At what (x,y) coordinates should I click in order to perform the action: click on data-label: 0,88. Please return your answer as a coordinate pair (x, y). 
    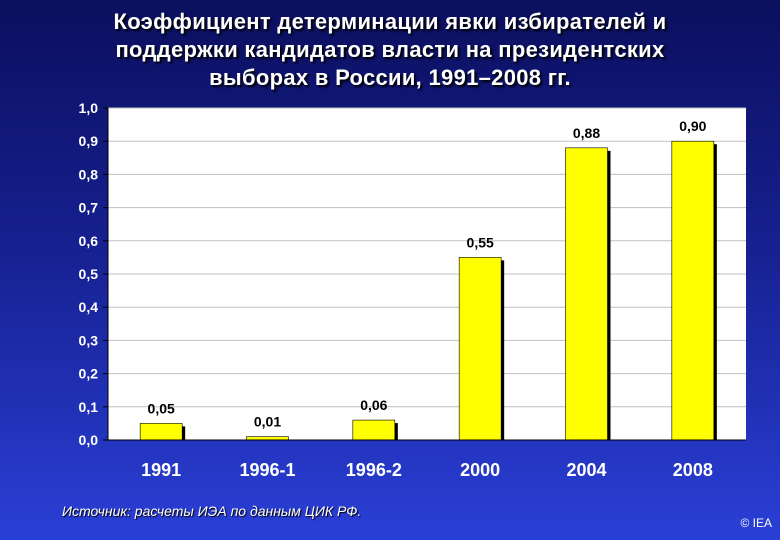
    Looking at the image, I should click on (586, 133).